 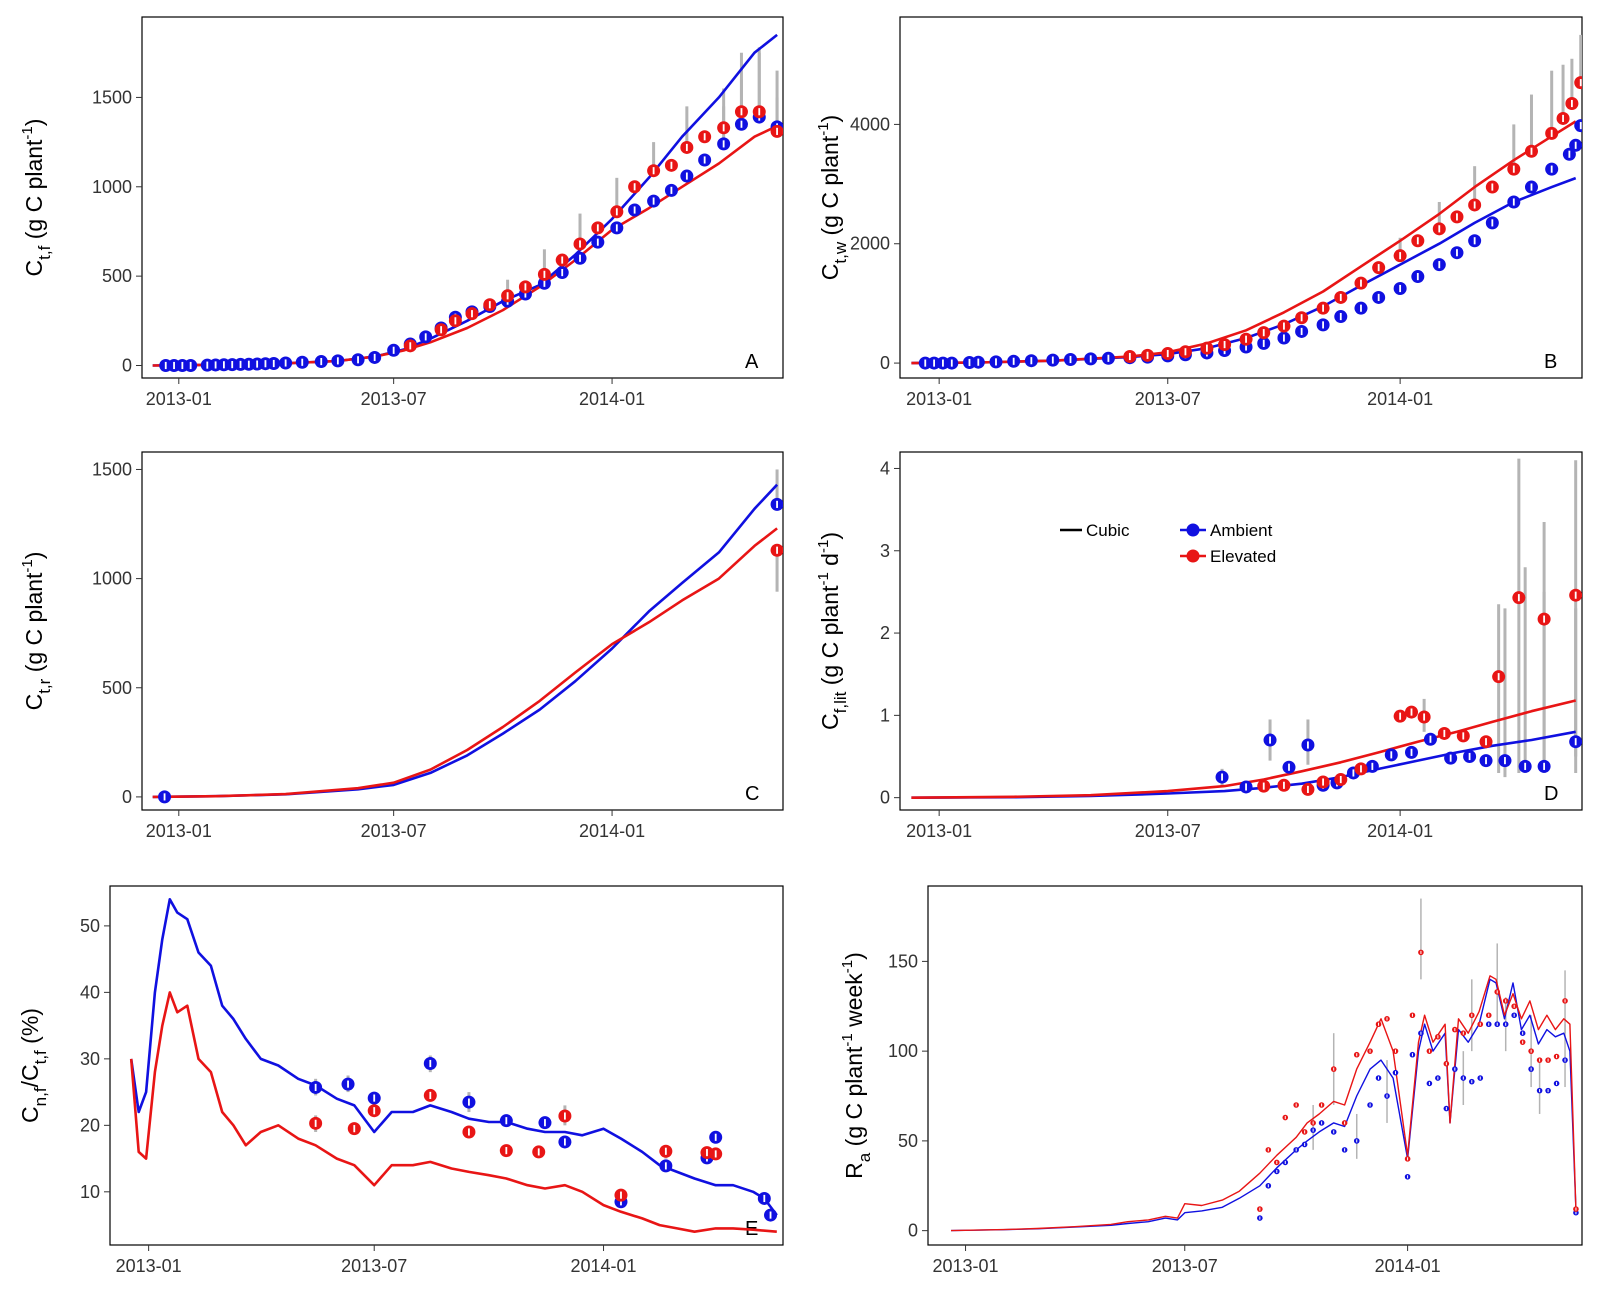 What do you see at coordinates (149, 1266) in the screenshot?
I see `x-tick-label: 2013-01` at bounding box center [149, 1266].